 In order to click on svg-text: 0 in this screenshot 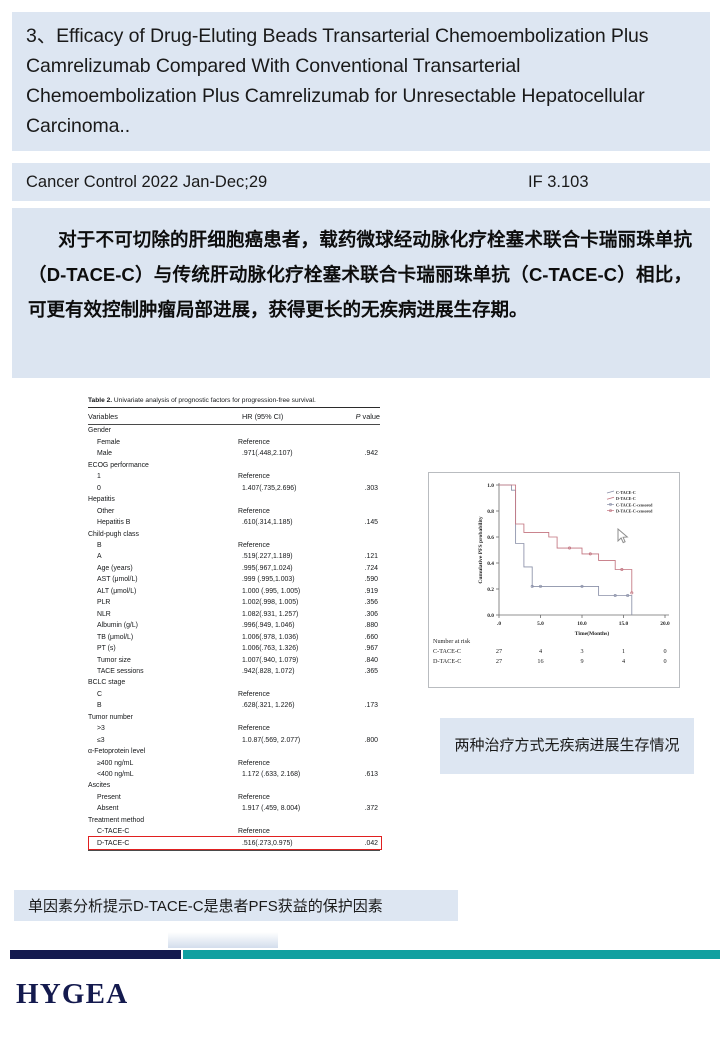, I will do `click(664, 661)`.